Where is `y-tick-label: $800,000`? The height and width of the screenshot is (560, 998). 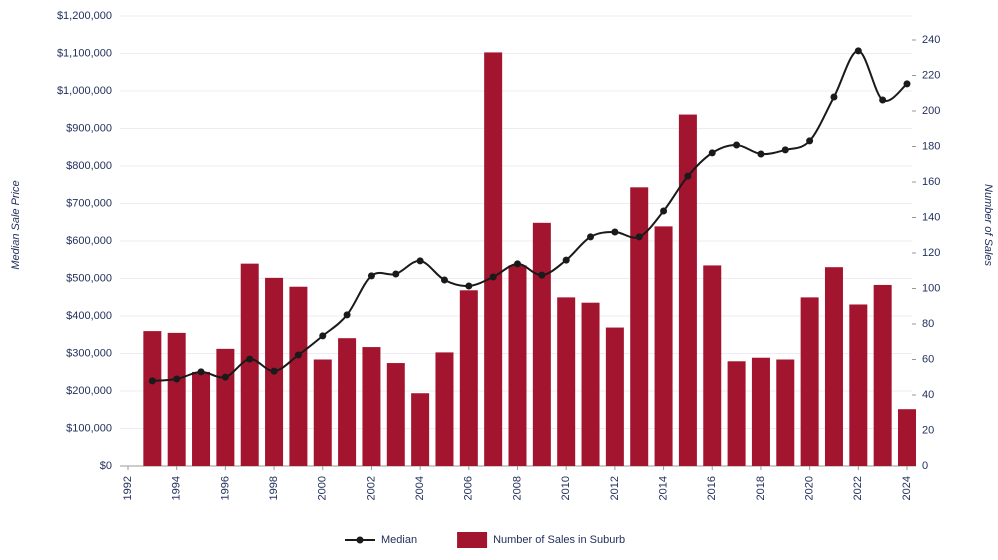
y-tick-label: $800,000 is located at coordinates (89, 166).